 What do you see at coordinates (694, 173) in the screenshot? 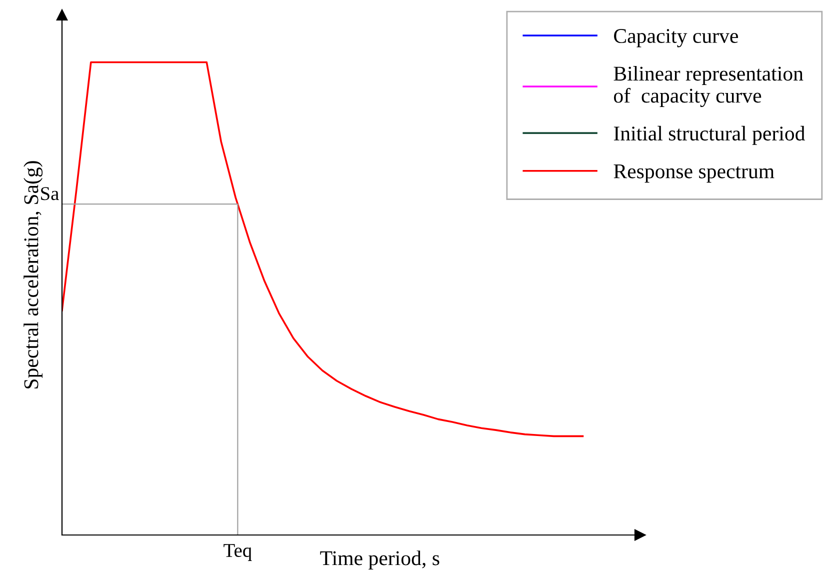
I see `legend-label: Response spectrum` at bounding box center [694, 173].